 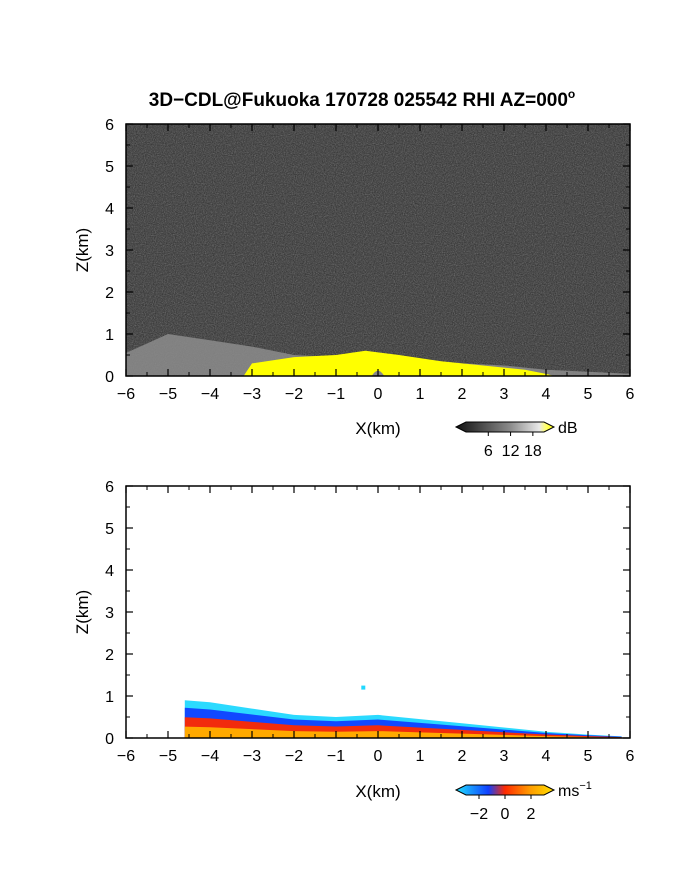 I want to click on snr-ytick-label: 5, so click(x=109, y=167).